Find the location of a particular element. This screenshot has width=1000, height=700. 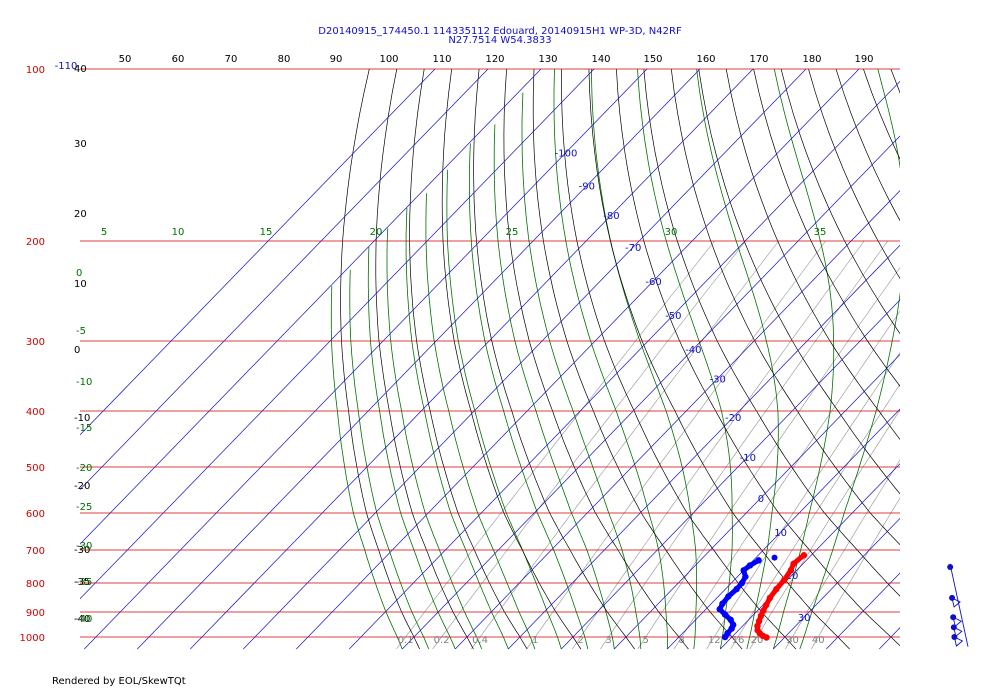

isotherm-label: -60 is located at coordinates (653, 282).